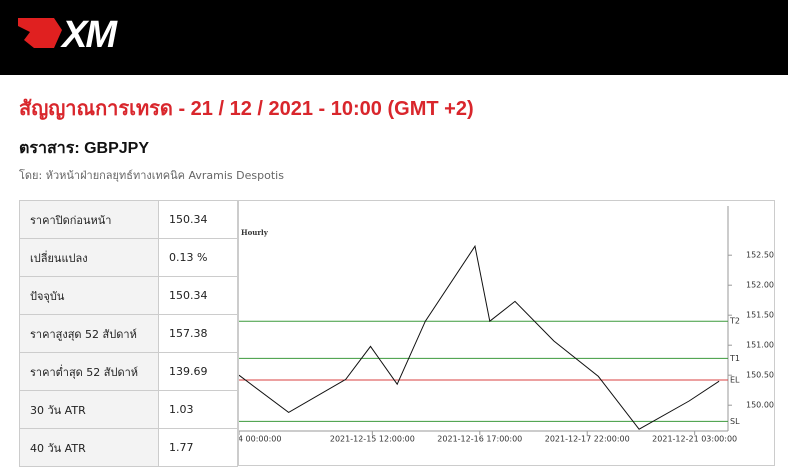 The width and height of the screenshot is (788, 476). I want to click on label-cell: ราคาปิดก่อนหน้า, so click(89, 219).